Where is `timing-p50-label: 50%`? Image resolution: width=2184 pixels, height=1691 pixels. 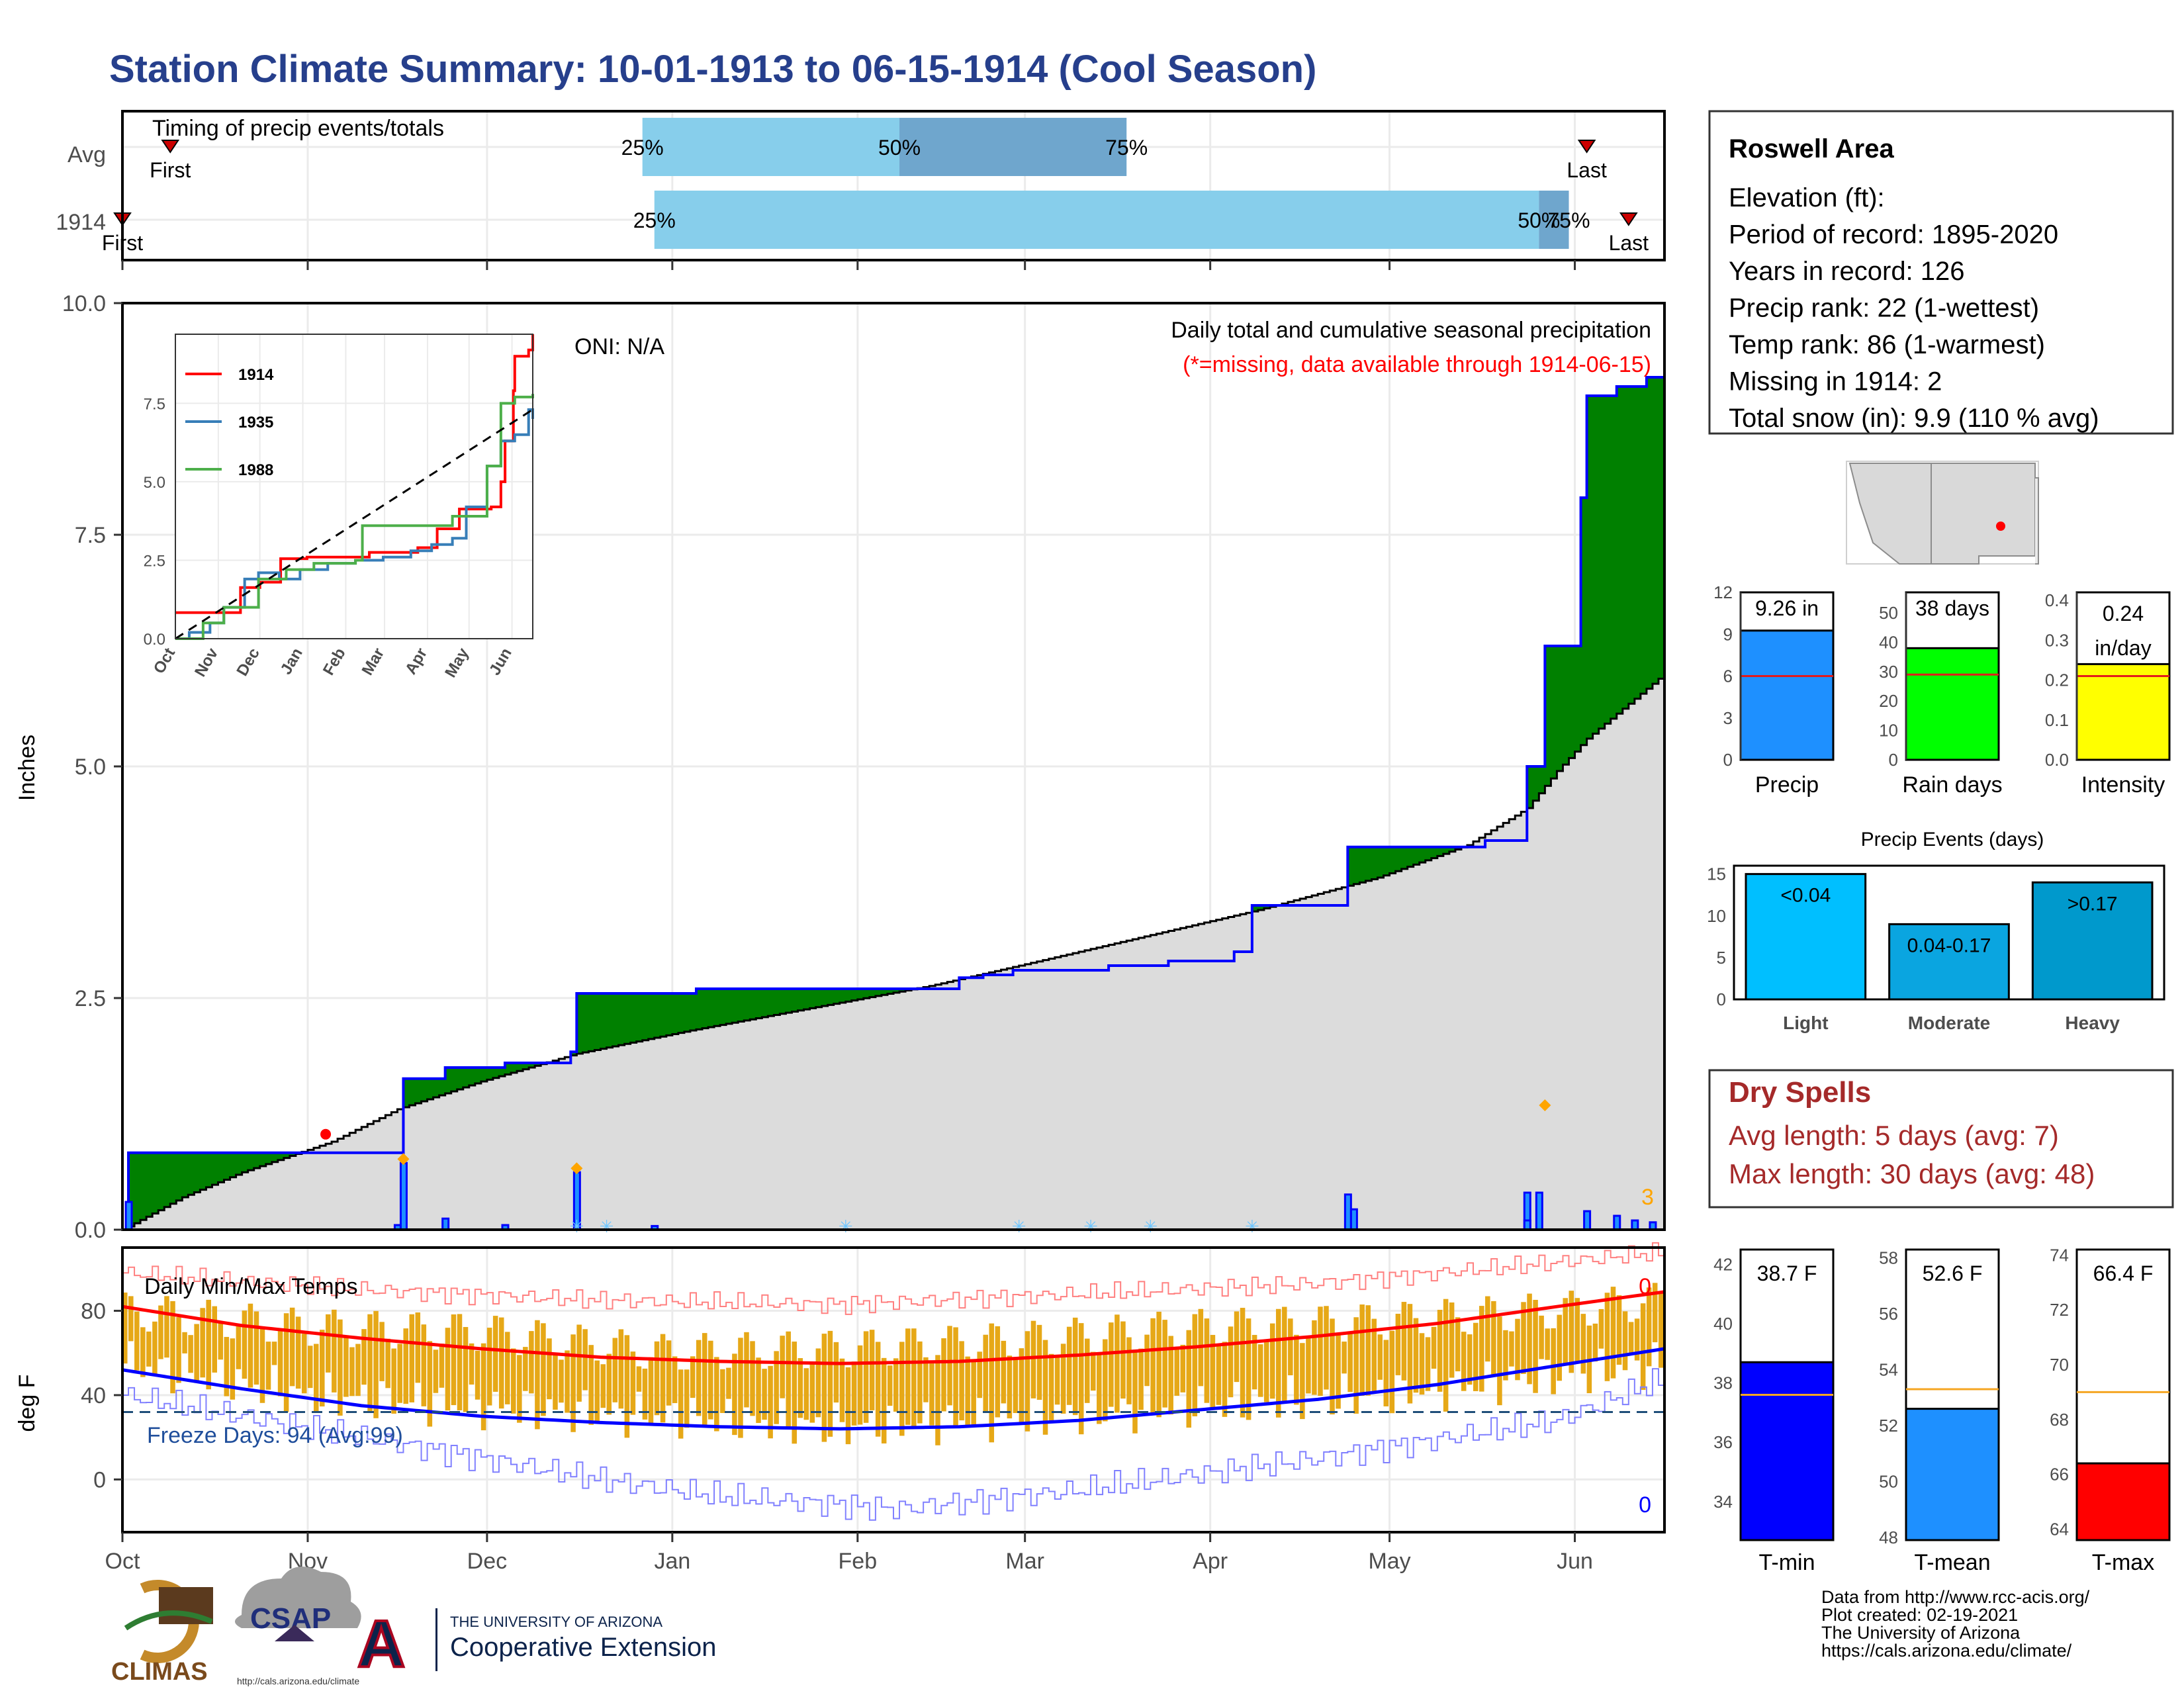 timing-p50-label: 50% is located at coordinates (899, 148).